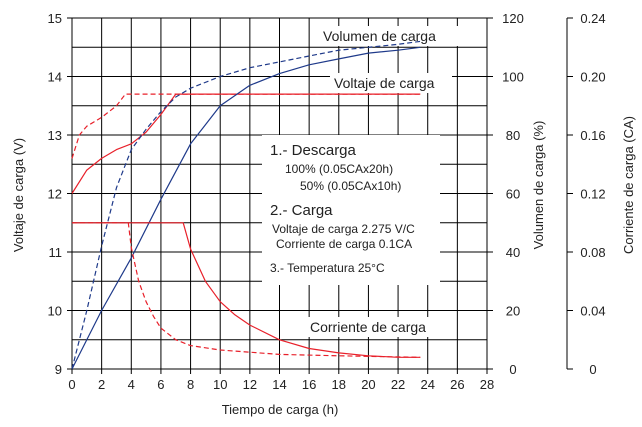  What do you see at coordinates (628, 185) in the screenshot?
I see `right-axis-current-title: Corriente de carga (CA)` at bounding box center [628, 185].